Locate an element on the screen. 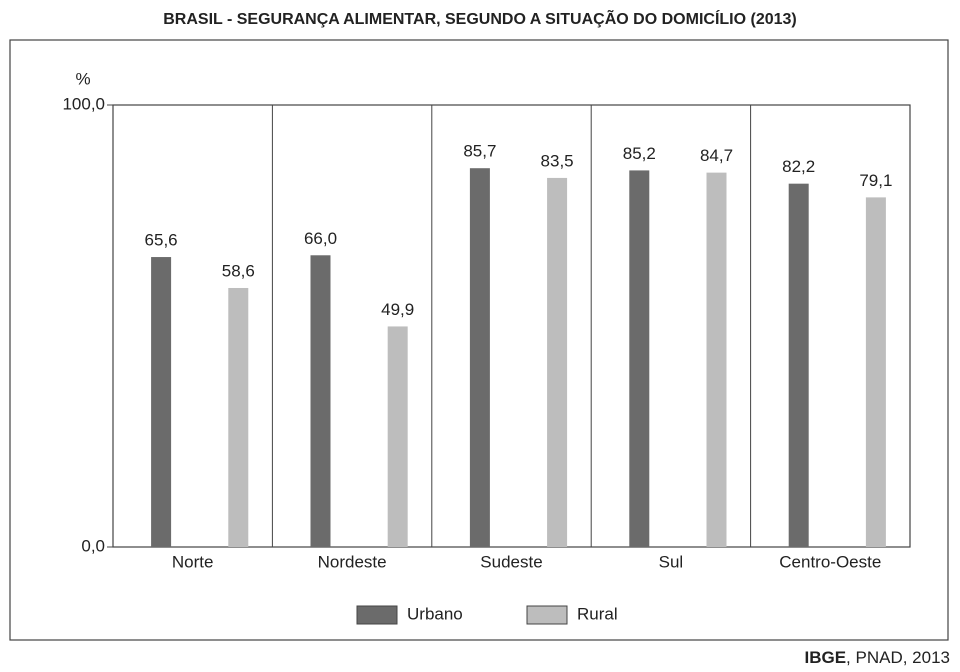 This screenshot has height=672, width=960. value-label: 85,7 is located at coordinates (479, 151).